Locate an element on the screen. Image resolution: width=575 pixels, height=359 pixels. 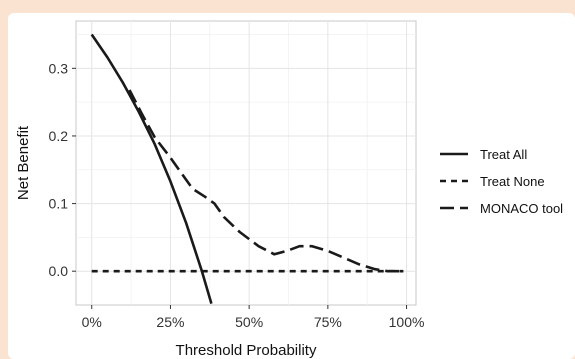
x-tick-label: 0% is located at coordinates (92, 322).